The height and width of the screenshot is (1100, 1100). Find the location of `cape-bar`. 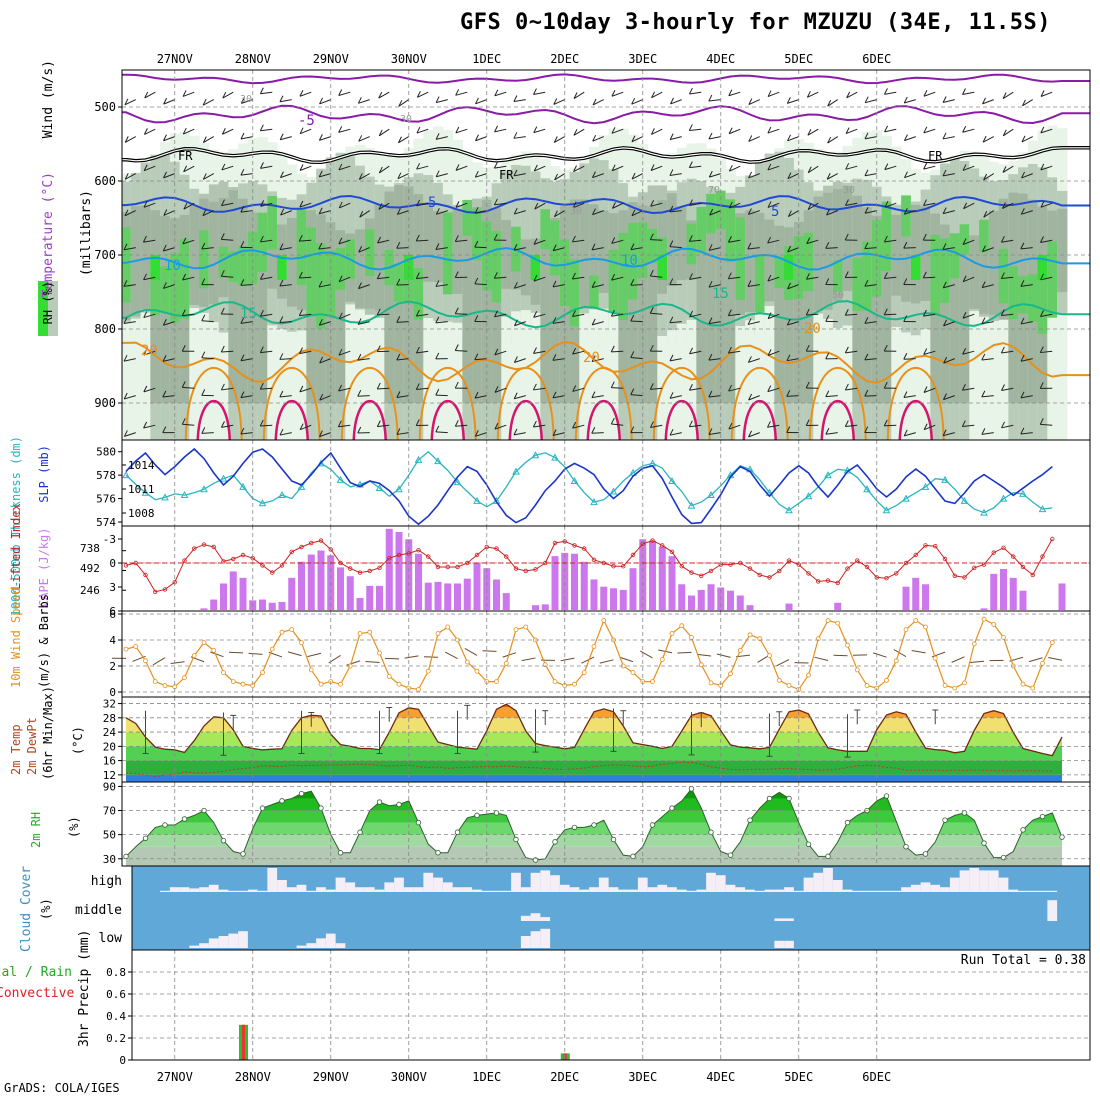

cape-bar is located at coordinates (438, 595).